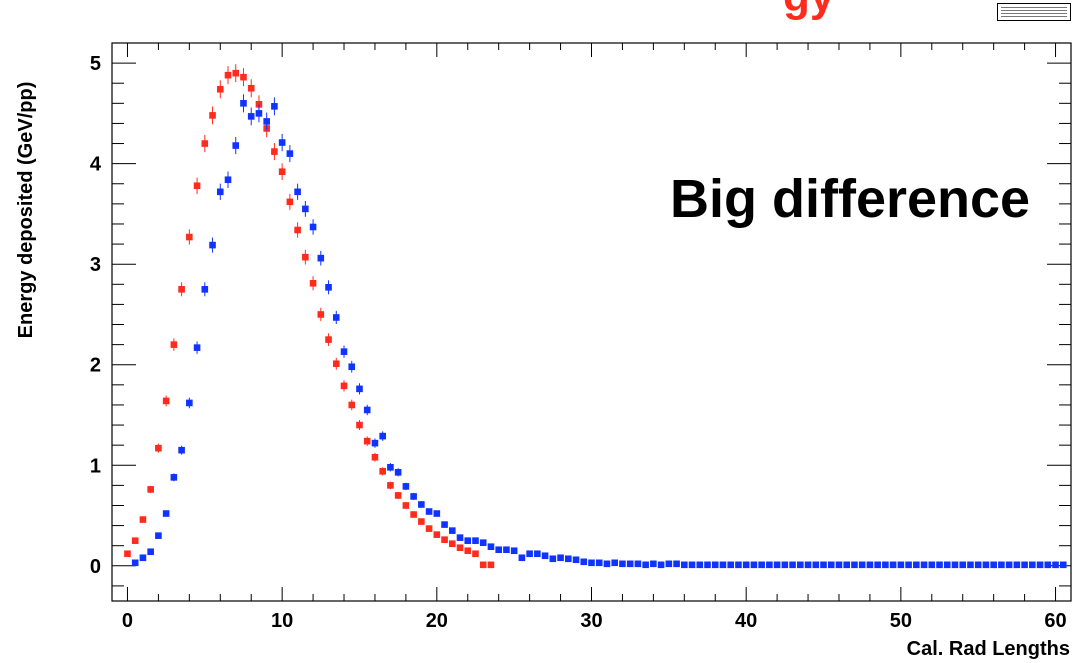 The image size is (1078, 663). What do you see at coordinates (282, 621) in the screenshot?
I see `x-tick-label: 10` at bounding box center [282, 621].